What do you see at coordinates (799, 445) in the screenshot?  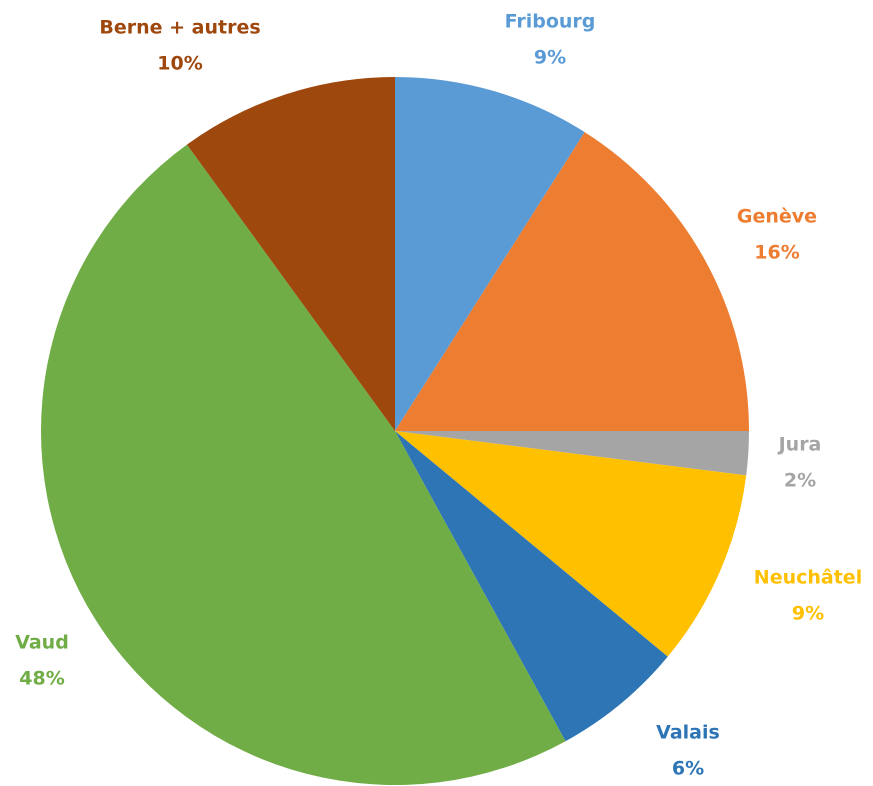 I see `slice-label: Jura` at bounding box center [799, 445].